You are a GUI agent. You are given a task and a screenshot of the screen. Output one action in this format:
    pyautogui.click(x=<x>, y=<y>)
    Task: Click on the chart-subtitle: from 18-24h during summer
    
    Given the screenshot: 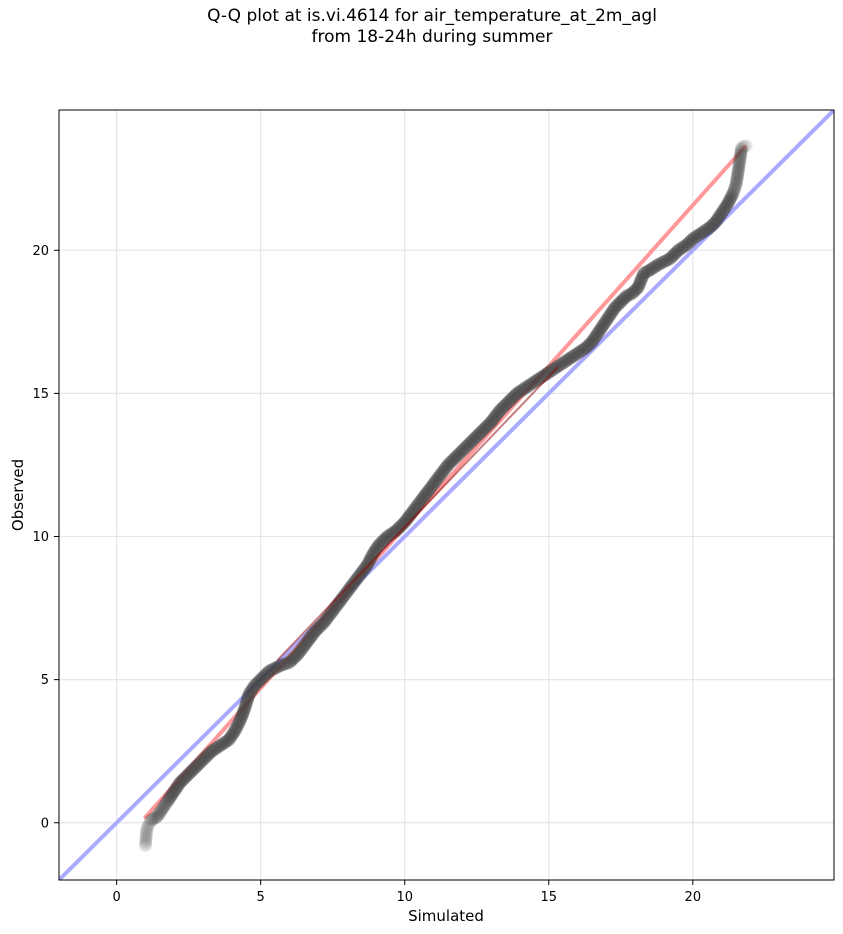 What is the action you would take?
    pyautogui.click(x=432, y=37)
    